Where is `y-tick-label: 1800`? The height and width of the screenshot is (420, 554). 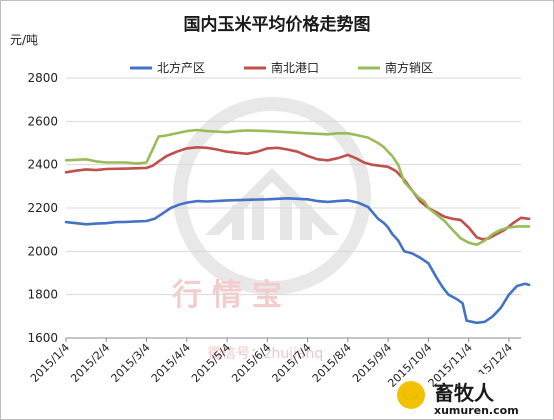 y-tick-label: 1800 is located at coordinates (42, 295).